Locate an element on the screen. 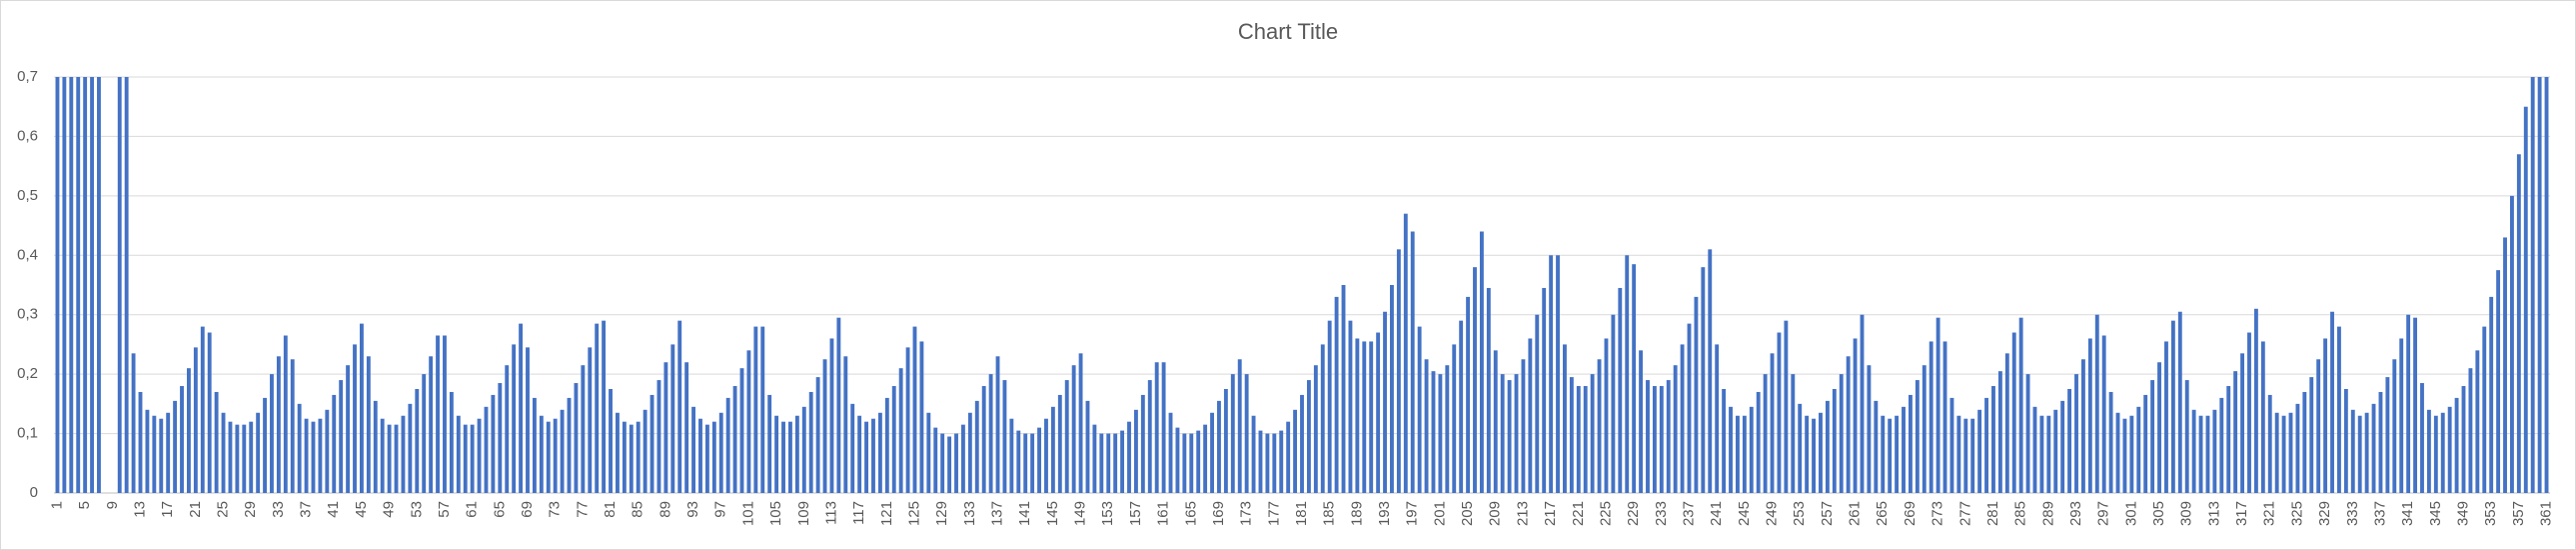 This screenshot has width=2576, height=550. x-tick-label: 45 is located at coordinates (361, 509).